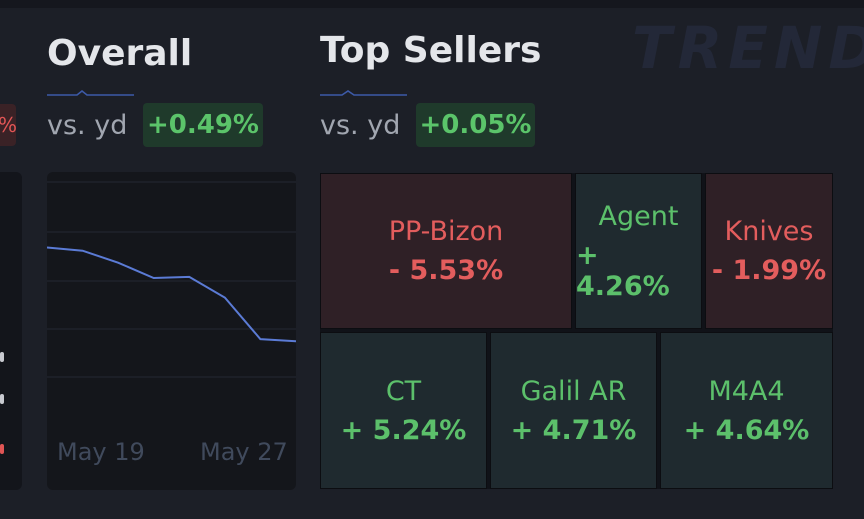 The width and height of the screenshot is (864, 519). What do you see at coordinates (403, 410) in the screenshot?
I see `treemap-tile-ct: CT + 5.24%` at bounding box center [403, 410].